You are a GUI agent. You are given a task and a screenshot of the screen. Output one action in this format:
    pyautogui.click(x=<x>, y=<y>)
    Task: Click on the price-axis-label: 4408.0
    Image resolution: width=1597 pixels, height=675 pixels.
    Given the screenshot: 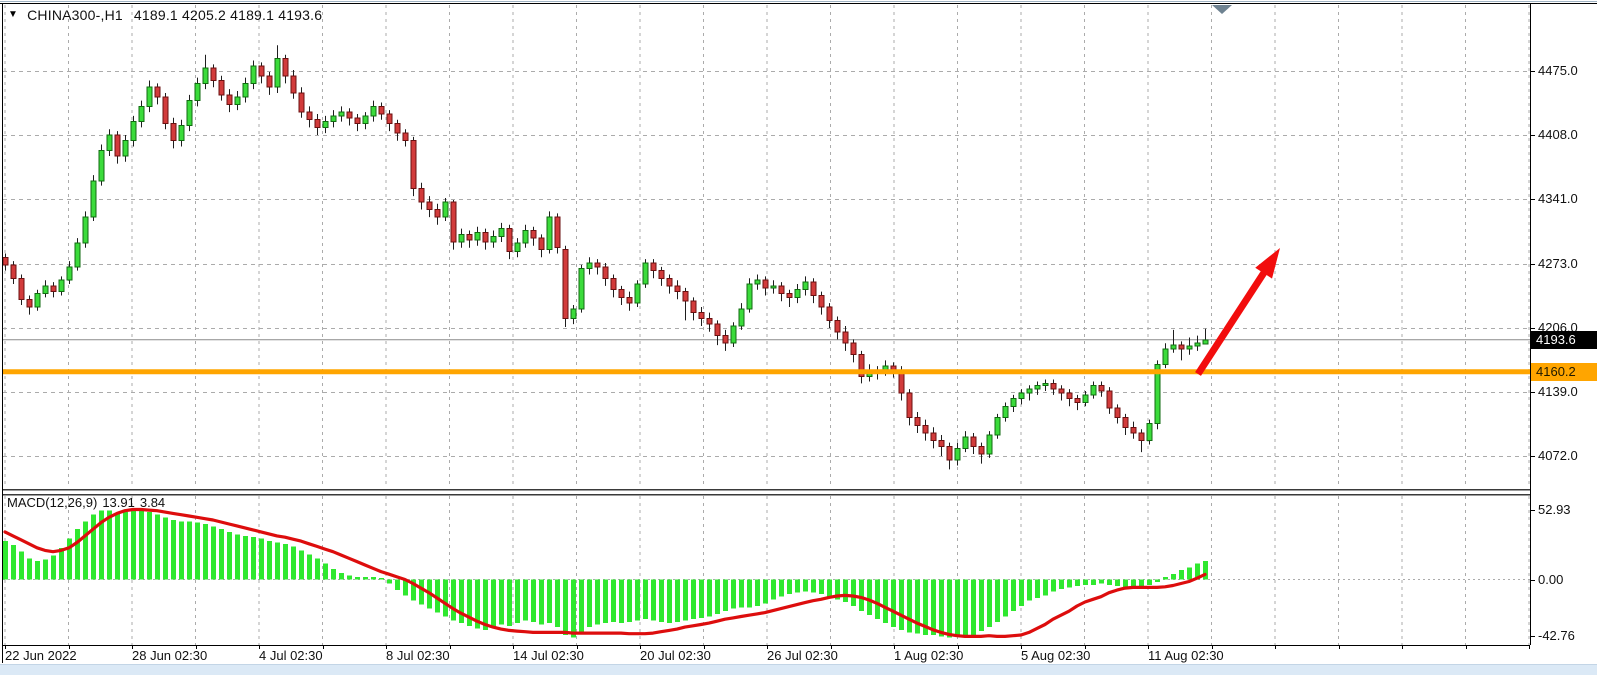 What is the action you would take?
    pyautogui.click(x=1558, y=134)
    